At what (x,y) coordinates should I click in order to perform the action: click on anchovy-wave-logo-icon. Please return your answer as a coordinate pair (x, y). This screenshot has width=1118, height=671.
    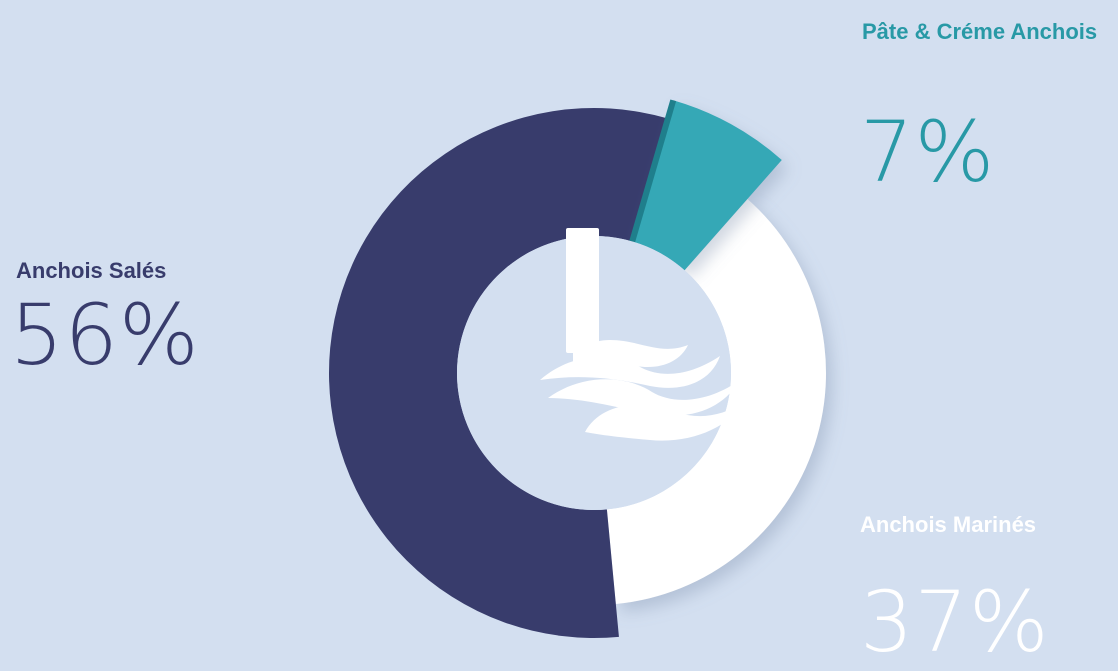
    Looking at the image, I should click on (642, 334).